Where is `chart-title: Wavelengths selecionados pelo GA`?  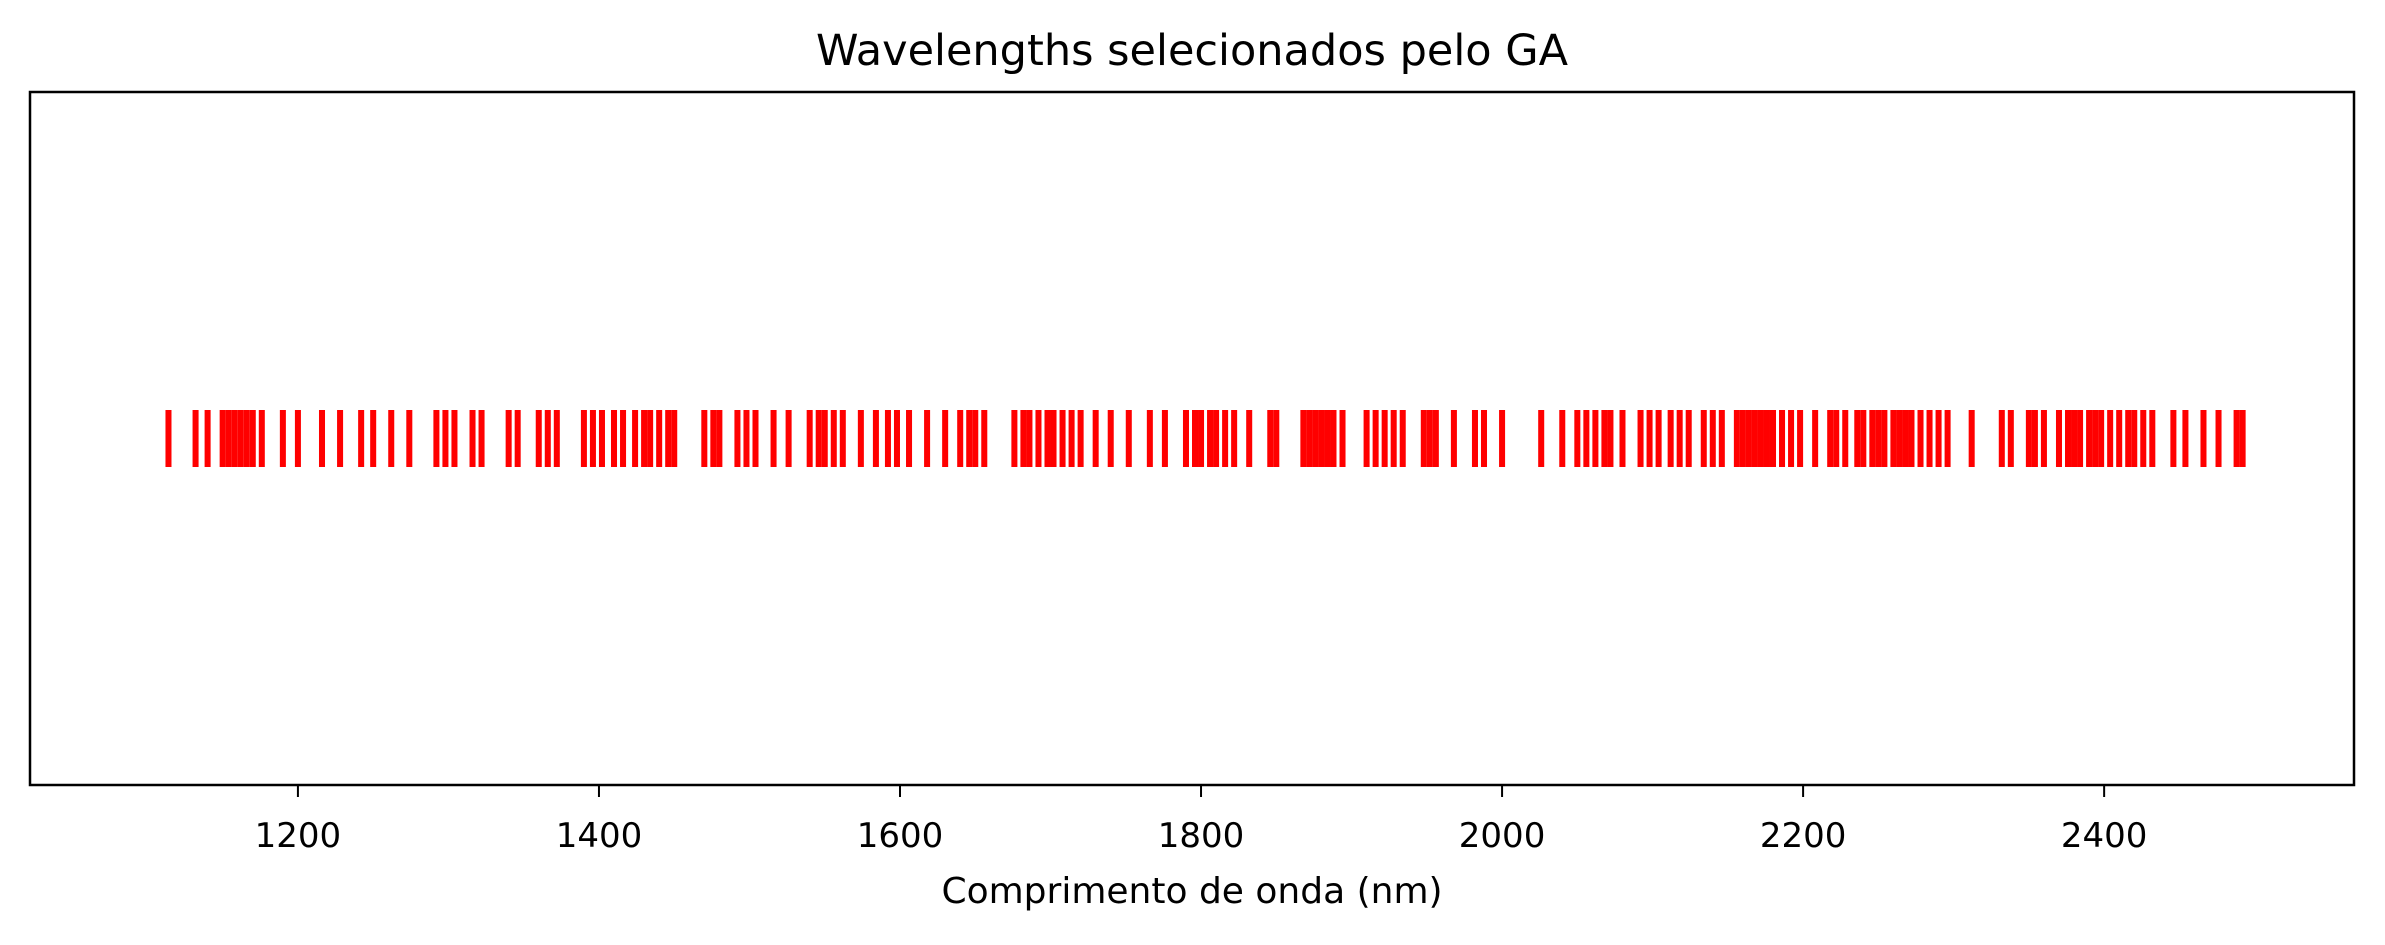
chart-title: Wavelengths selecionados pelo GA is located at coordinates (1192, 51).